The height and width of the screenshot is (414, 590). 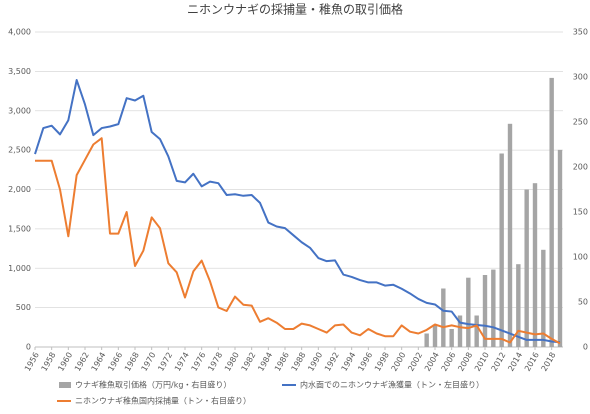 What do you see at coordinates (65, 385) in the screenshot?
I see `legend-swatch` at bounding box center [65, 385].